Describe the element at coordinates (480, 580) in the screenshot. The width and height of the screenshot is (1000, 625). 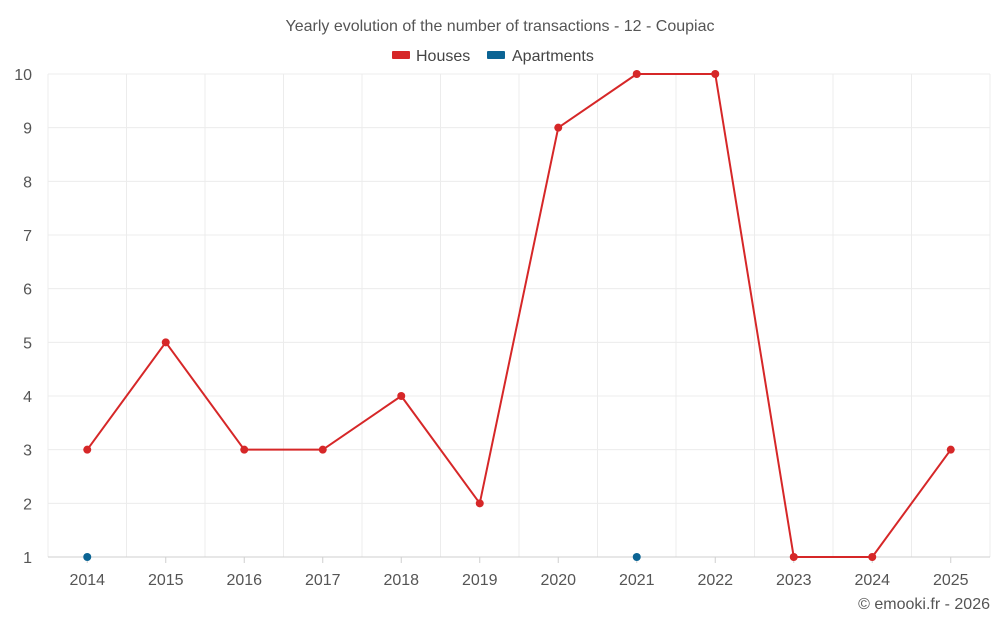
I see `x-tick-label: 2019` at that location.